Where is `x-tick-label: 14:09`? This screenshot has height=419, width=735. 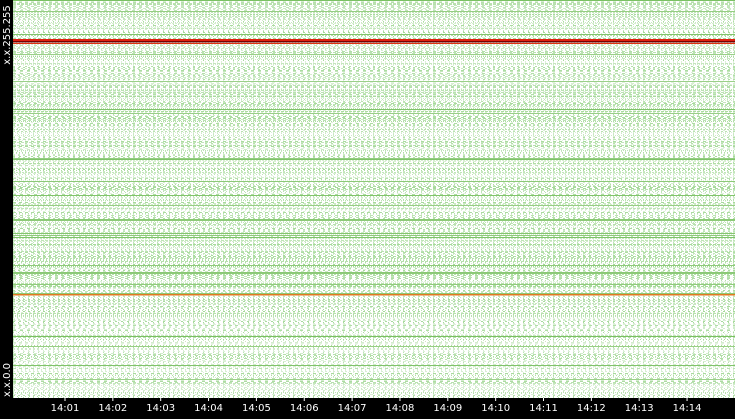 x-tick-label: 14:09 is located at coordinates (447, 408).